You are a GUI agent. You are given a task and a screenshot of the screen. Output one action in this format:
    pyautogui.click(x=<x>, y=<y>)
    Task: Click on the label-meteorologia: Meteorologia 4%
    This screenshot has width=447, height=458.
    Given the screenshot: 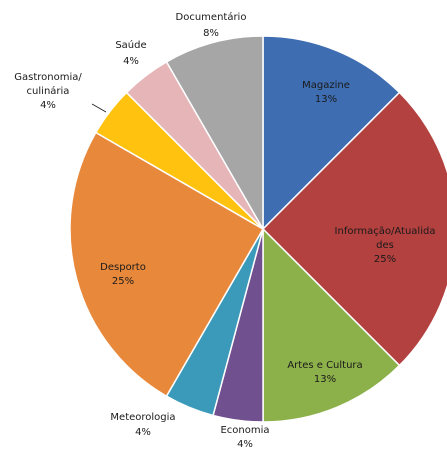 What is the action you would take?
    pyautogui.click(x=142, y=425)
    